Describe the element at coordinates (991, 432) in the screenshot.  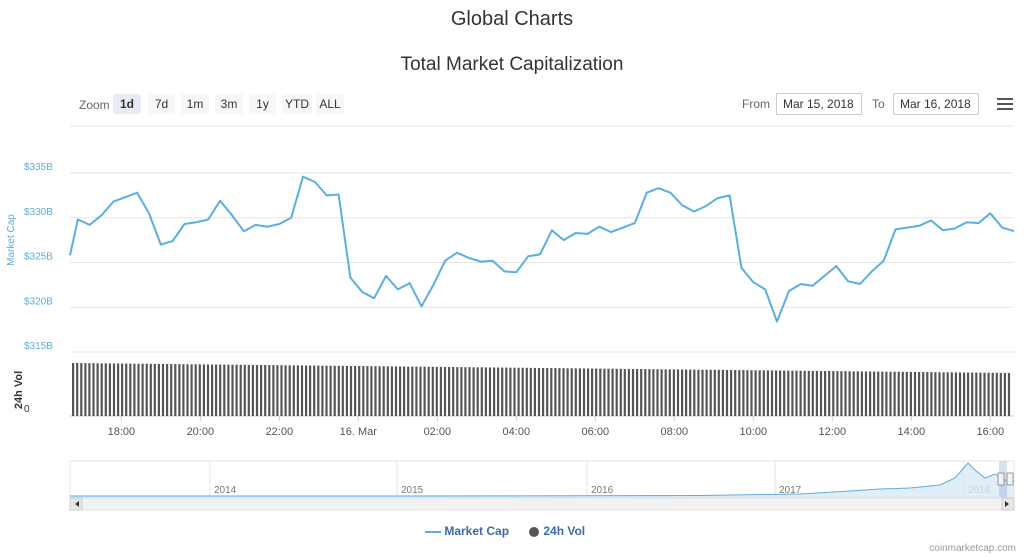
I see `x-tick-label: 16:00` at that location.